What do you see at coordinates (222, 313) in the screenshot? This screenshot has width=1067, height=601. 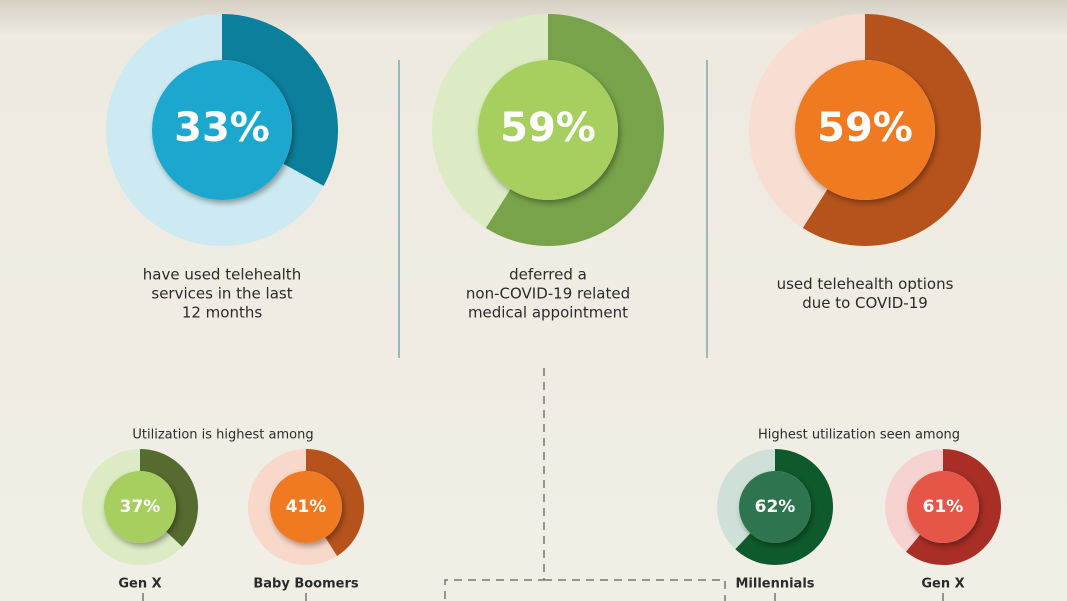 I see `caption: 12 months` at bounding box center [222, 313].